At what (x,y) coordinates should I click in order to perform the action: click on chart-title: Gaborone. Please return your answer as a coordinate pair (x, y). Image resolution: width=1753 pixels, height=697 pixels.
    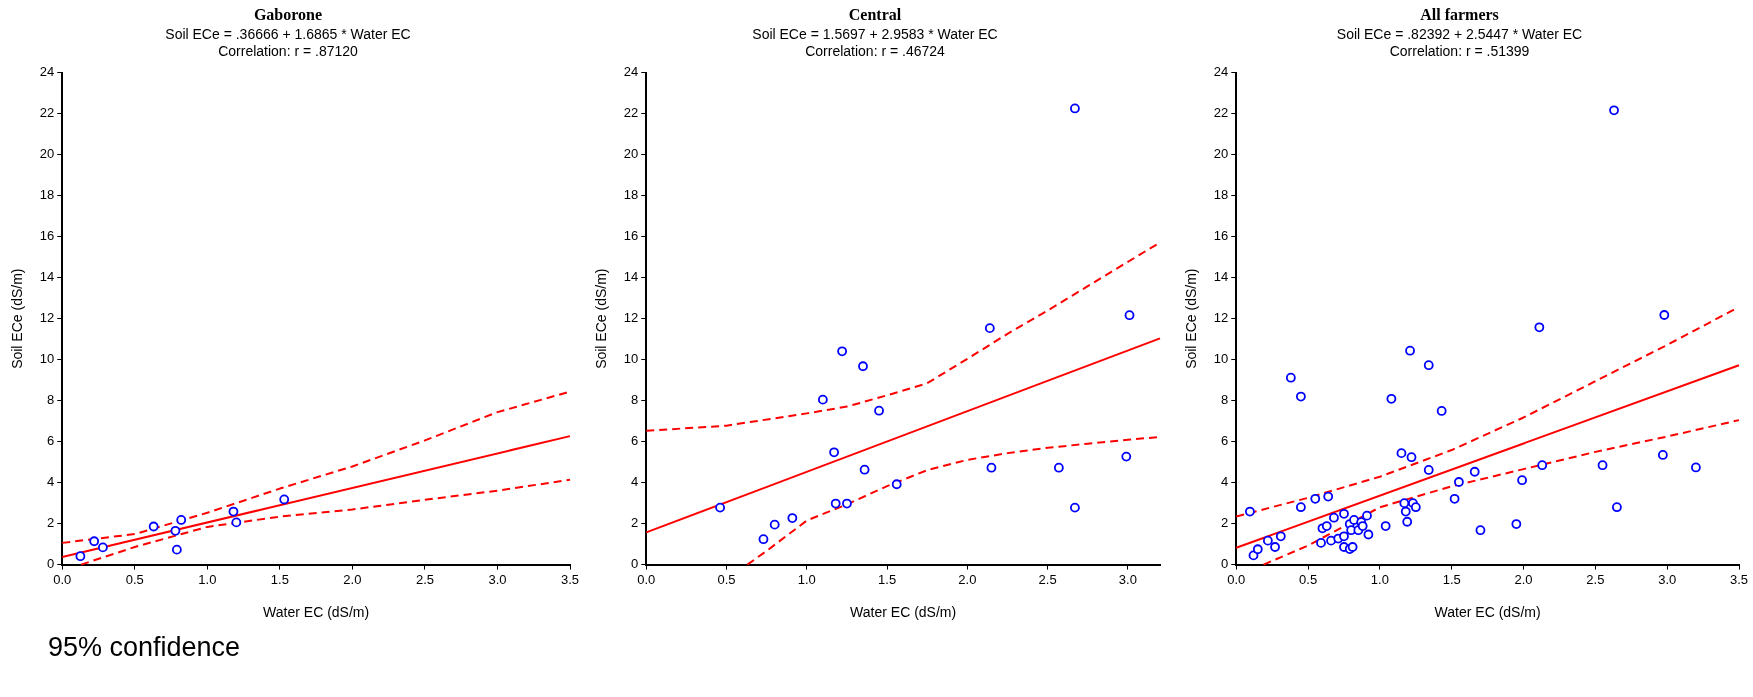
    Looking at the image, I should click on (288, 14).